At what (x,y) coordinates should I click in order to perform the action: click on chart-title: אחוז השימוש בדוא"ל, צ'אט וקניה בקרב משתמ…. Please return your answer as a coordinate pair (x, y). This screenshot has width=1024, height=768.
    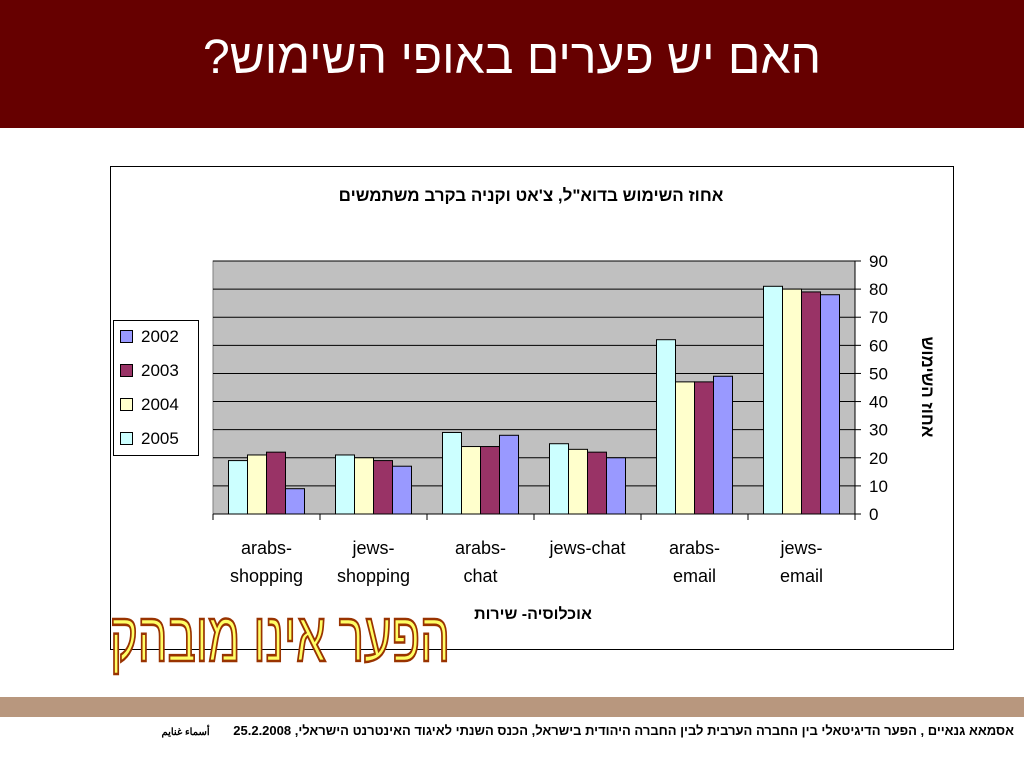
    Looking at the image, I should click on (531, 195).